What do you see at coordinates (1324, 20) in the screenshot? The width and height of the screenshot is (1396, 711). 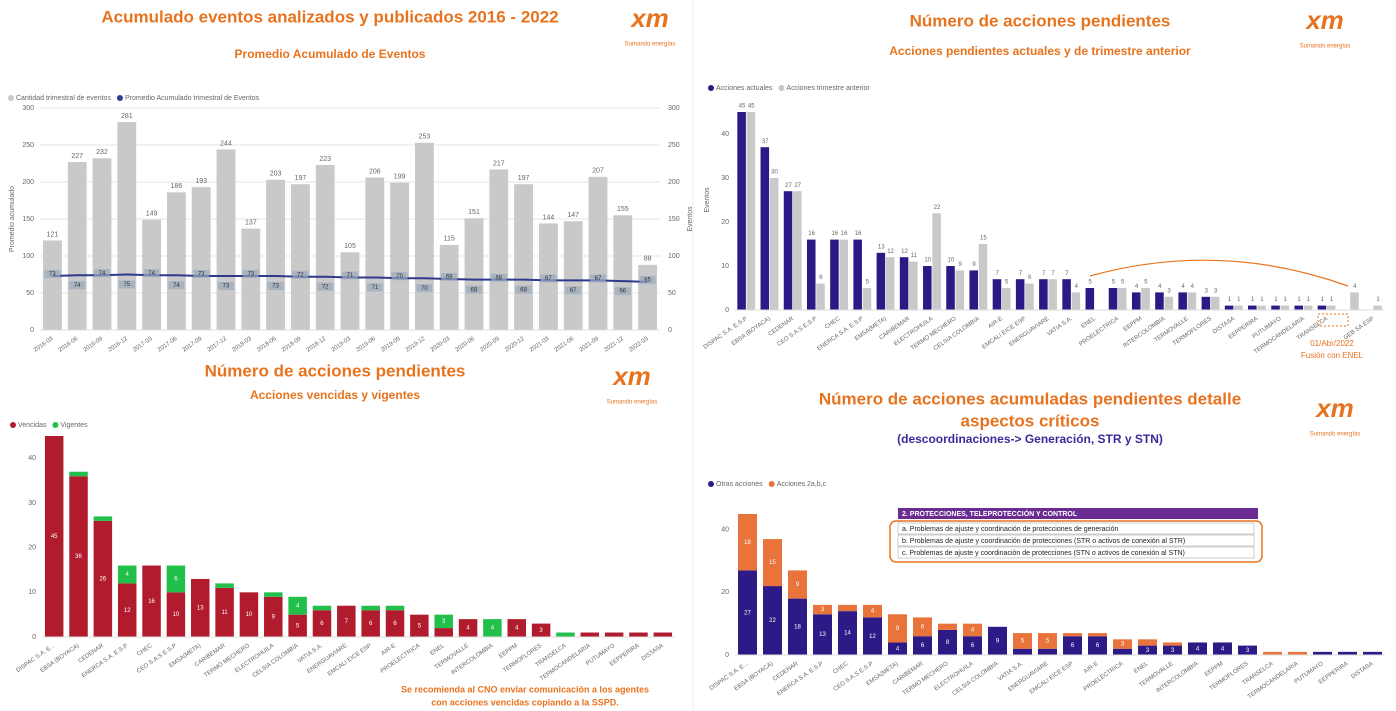 I see `logo-mark: xm` at bounding box center [1324, 20].